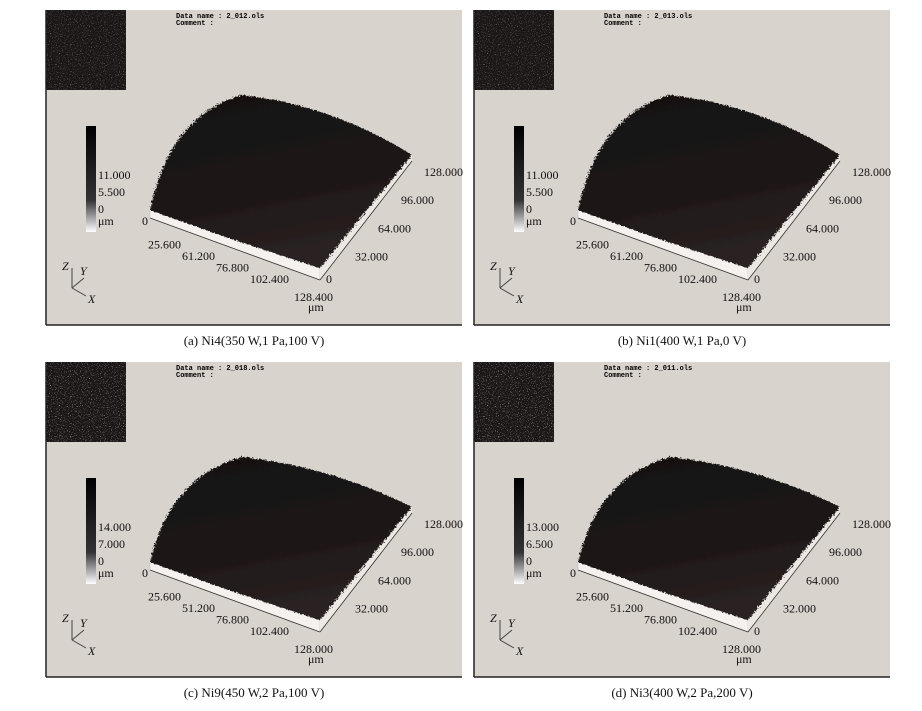  What do you see at coordinates (681, 692) in the screenshot?
I see `caption: (d) Ni3(400 W,2 Pa,200 V)` at bounding box center [681, 692].